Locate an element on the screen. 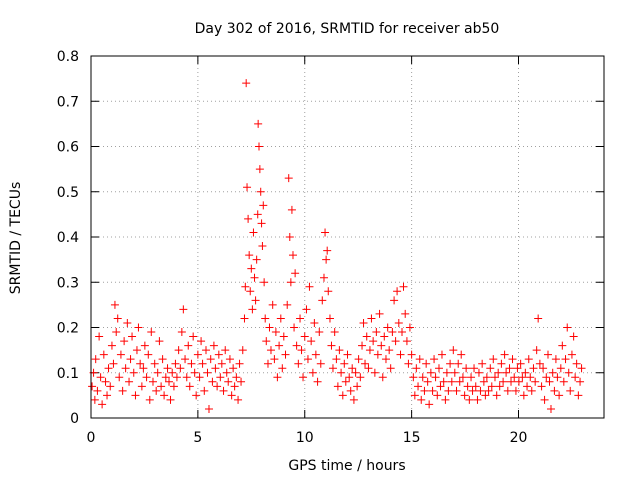 The height and width of the screenshot is (480, 640). y-tick-label: 0.3 is located at coordinates (68, 283).